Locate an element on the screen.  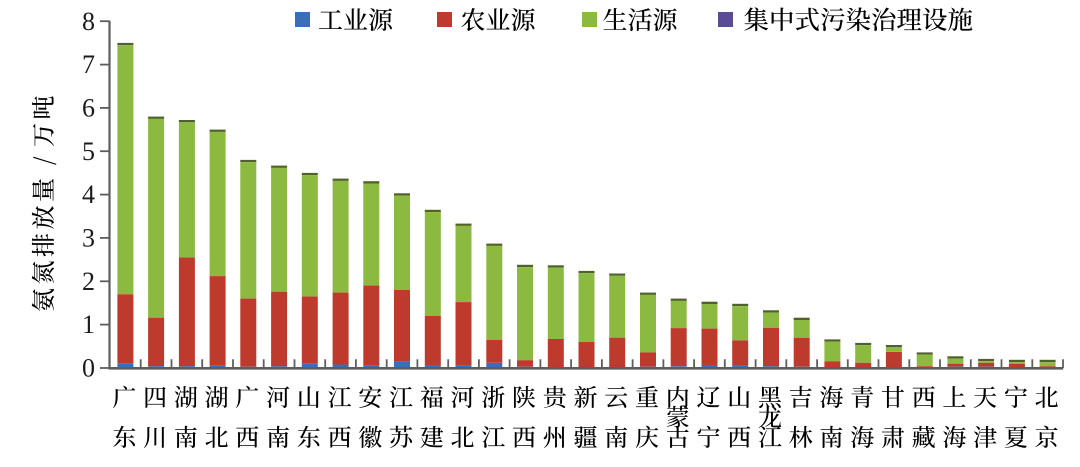
svg-text: 2 is located at coordinates (88, 281).